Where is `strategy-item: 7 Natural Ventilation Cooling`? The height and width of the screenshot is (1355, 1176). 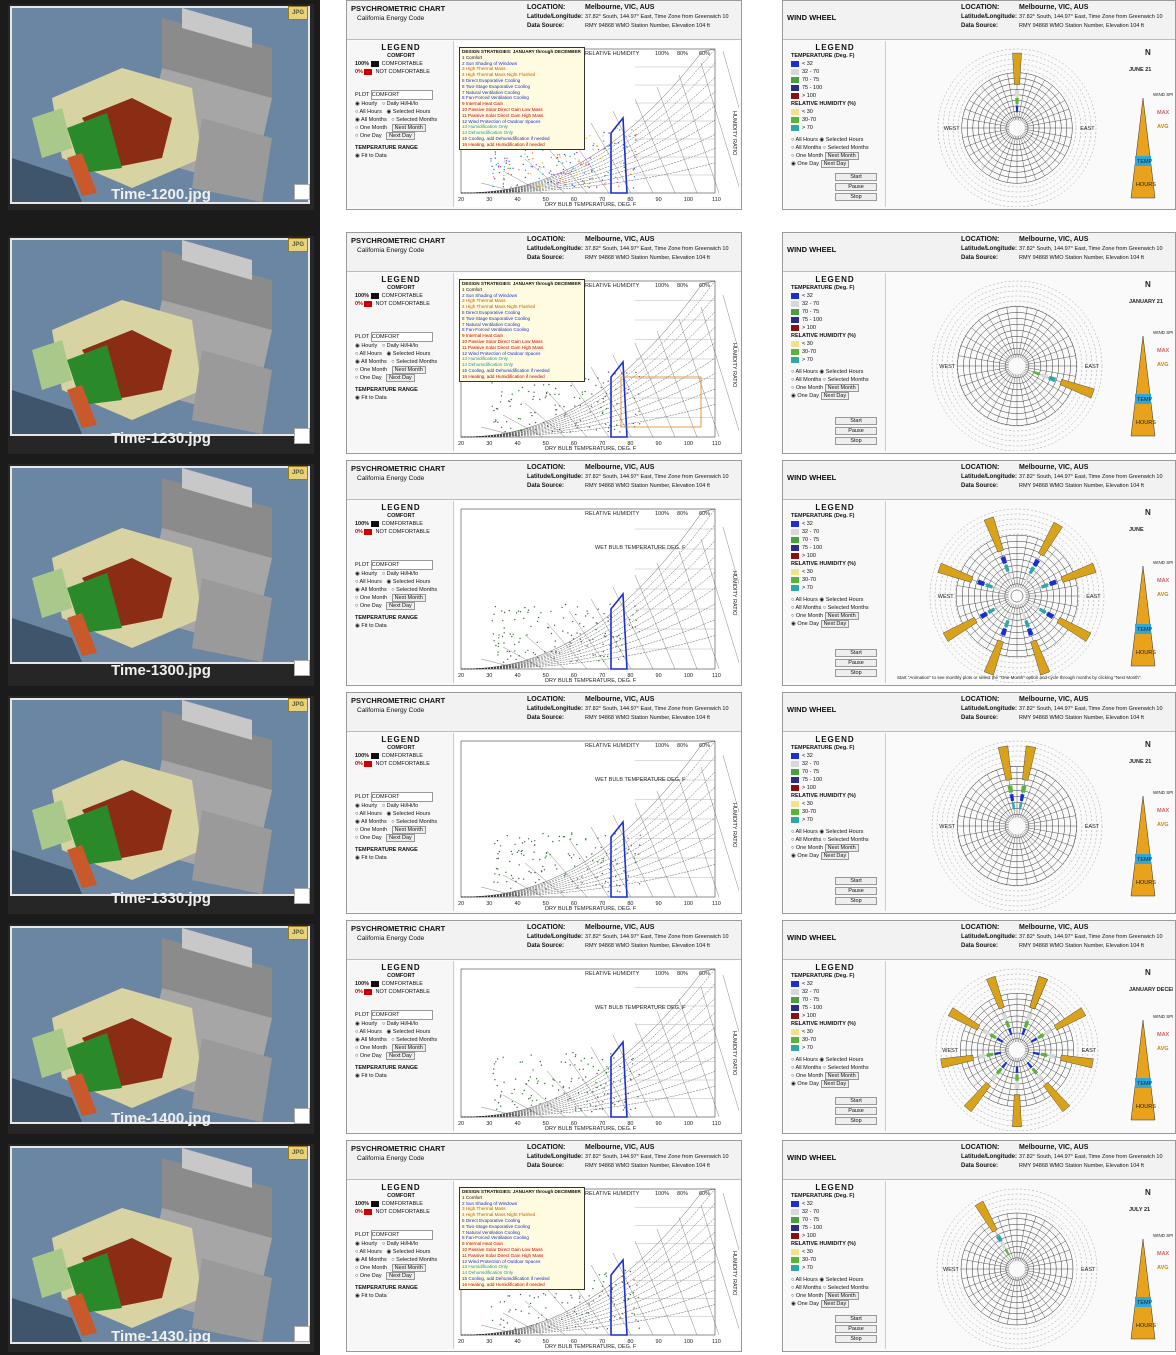
strategy-item: 7 Natural Ventilation Cooling is located at coordinates (491, 324).